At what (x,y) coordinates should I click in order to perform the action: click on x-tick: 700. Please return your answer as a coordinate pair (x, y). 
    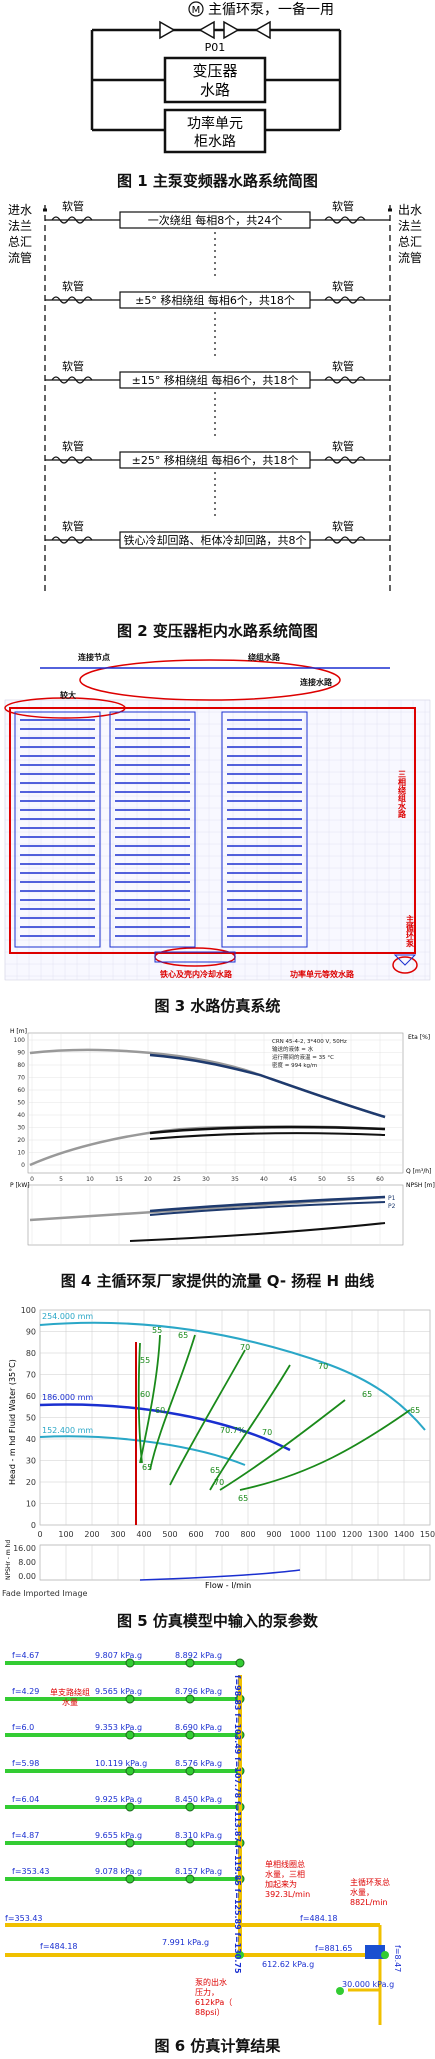
    Looking at the image, I should click on (221, 1534).